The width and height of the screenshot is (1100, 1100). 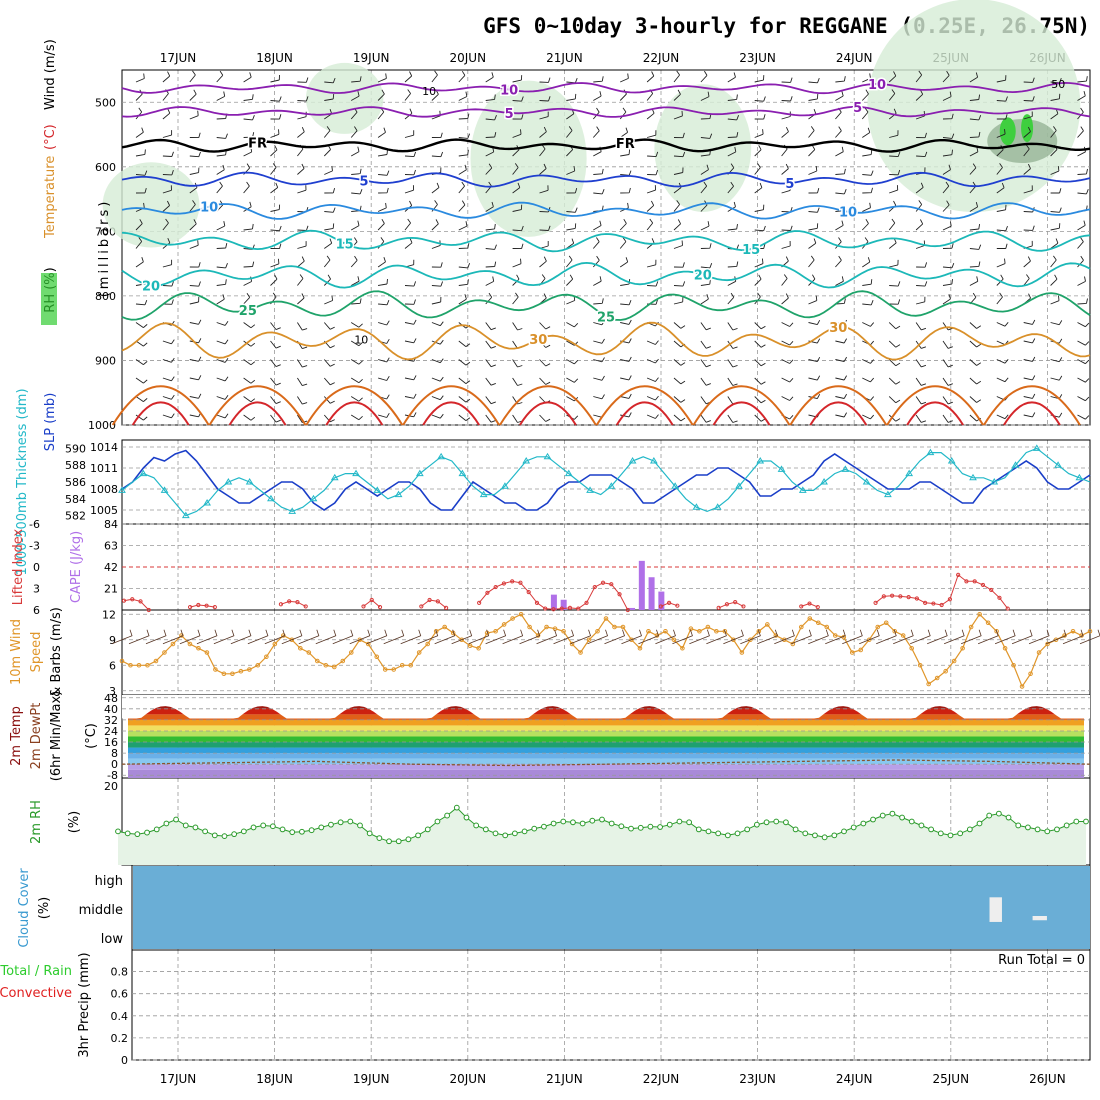 What do you see at coordinates (36, 993) in the screenshot?
I see `precip-legend-convective: Convective` at bounding box center [36, 993].